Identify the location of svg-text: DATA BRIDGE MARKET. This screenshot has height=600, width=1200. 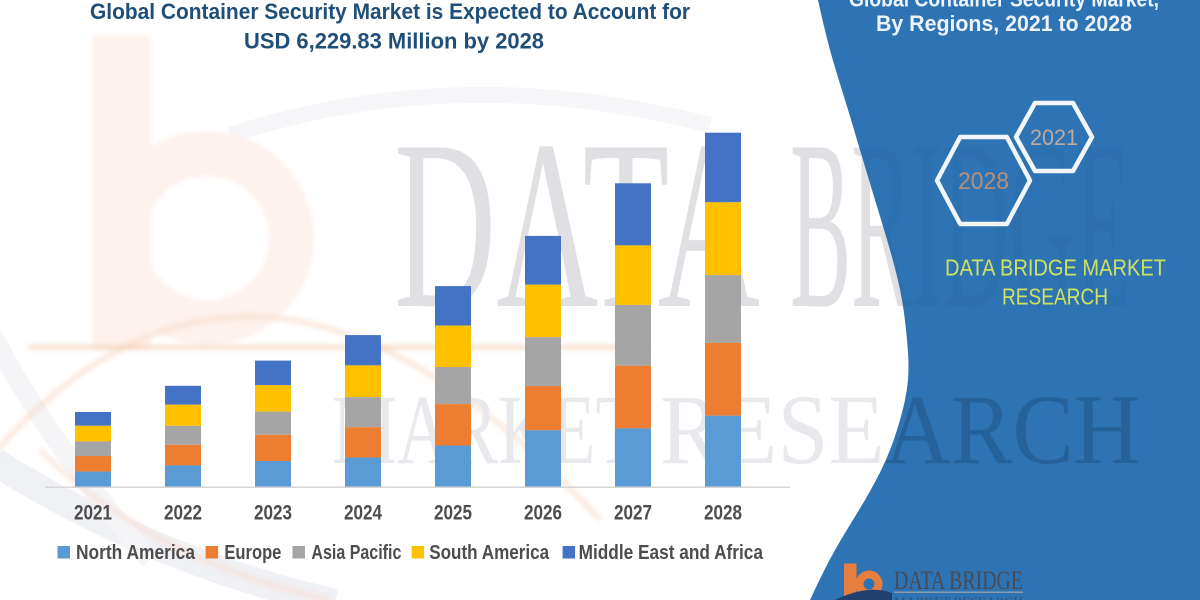
(1055, 268).